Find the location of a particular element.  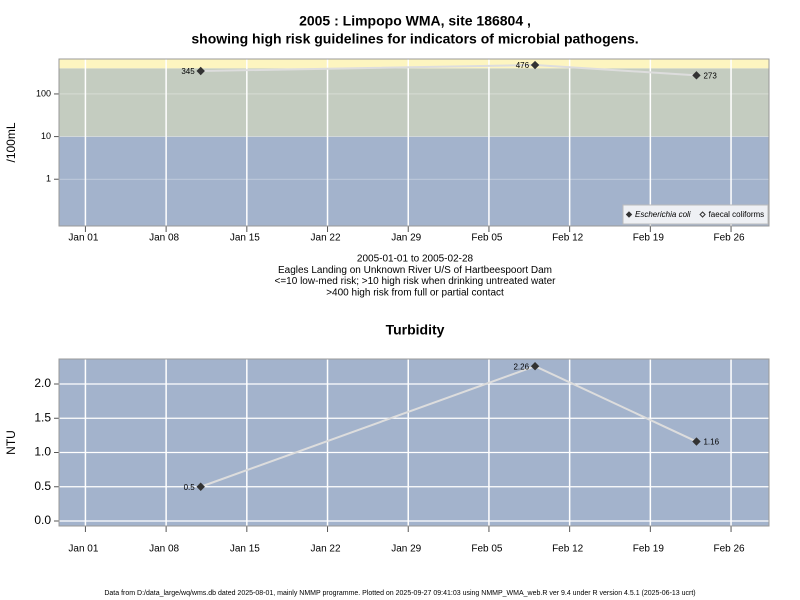

chart-note: 2005-01-01 to 2005-02-28 is located at coordinates (415, 259).